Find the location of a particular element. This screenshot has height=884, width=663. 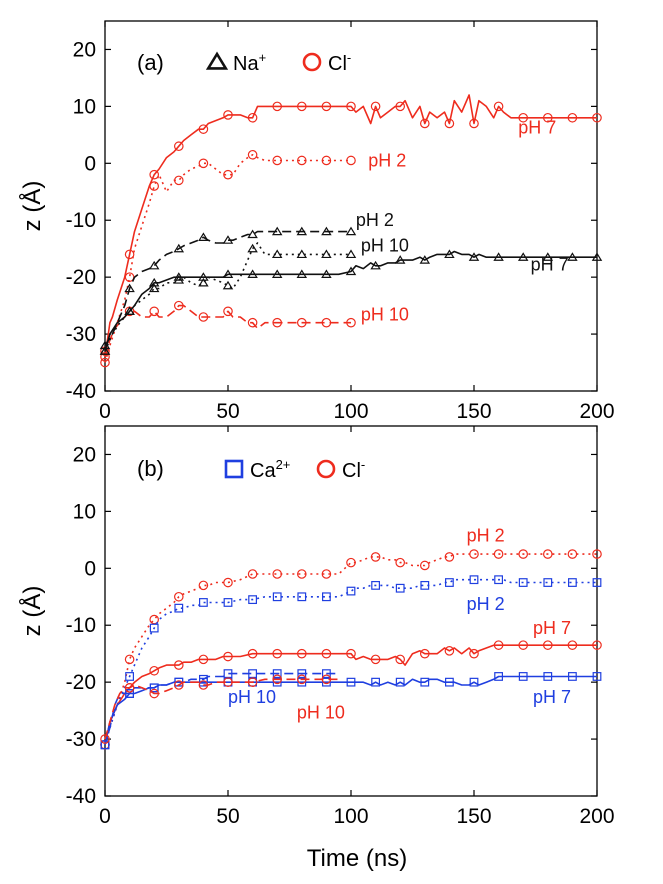

x-tick-label: 100 is located at coordinates (350, 816).